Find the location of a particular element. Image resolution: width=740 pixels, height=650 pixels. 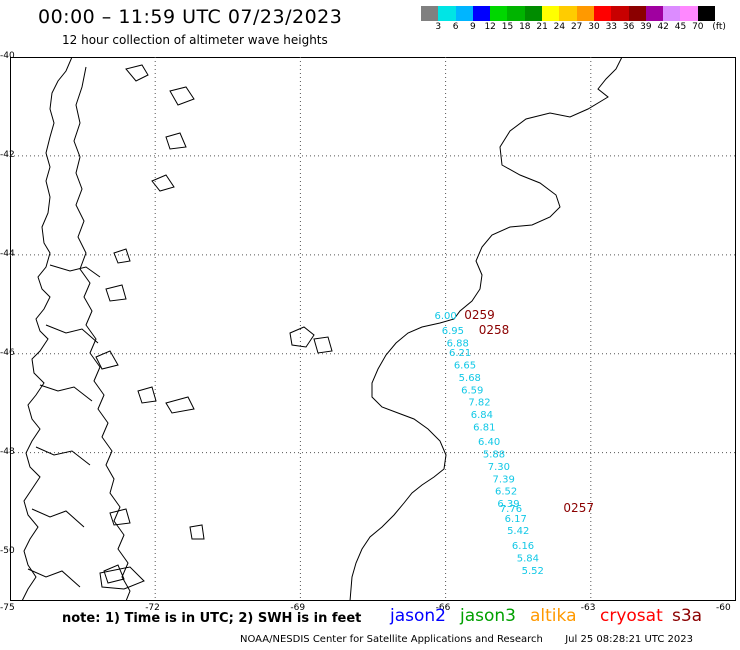

wave-height-label: 5.88 is located at coordinates (494, 455).